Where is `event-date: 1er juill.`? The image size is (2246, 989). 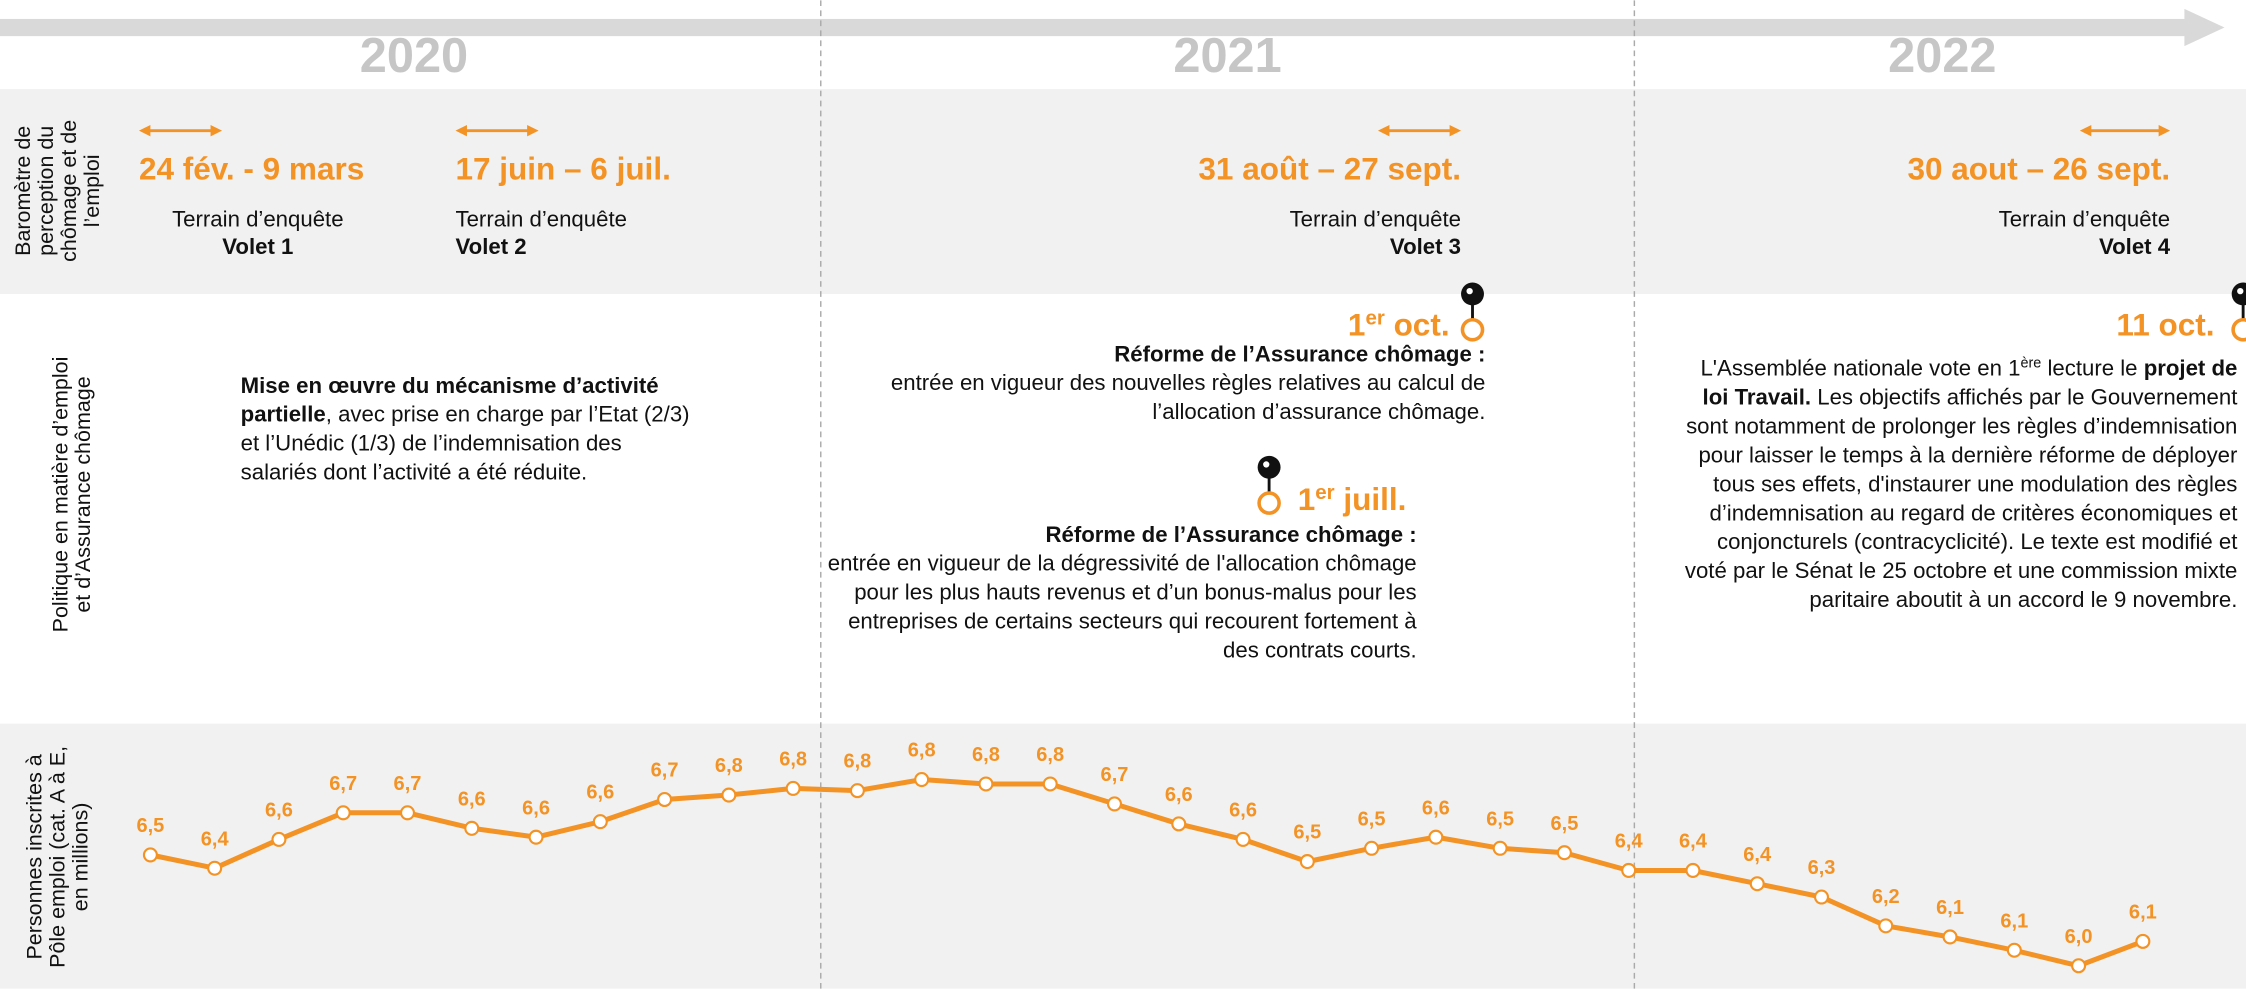
event-date: 1er juill. is located at coordinates (1352, 499).